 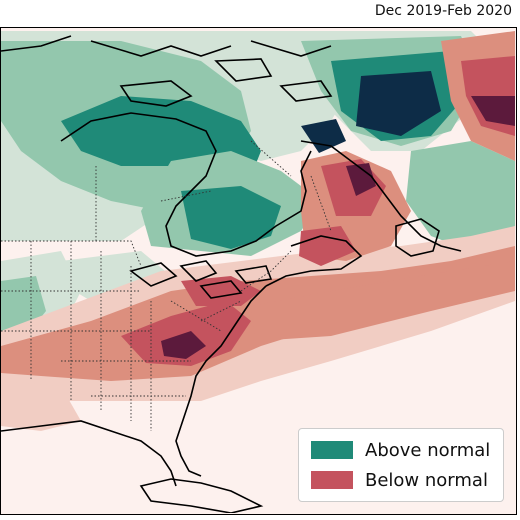 I want to click on province-borders, so click(x=213, y=190).